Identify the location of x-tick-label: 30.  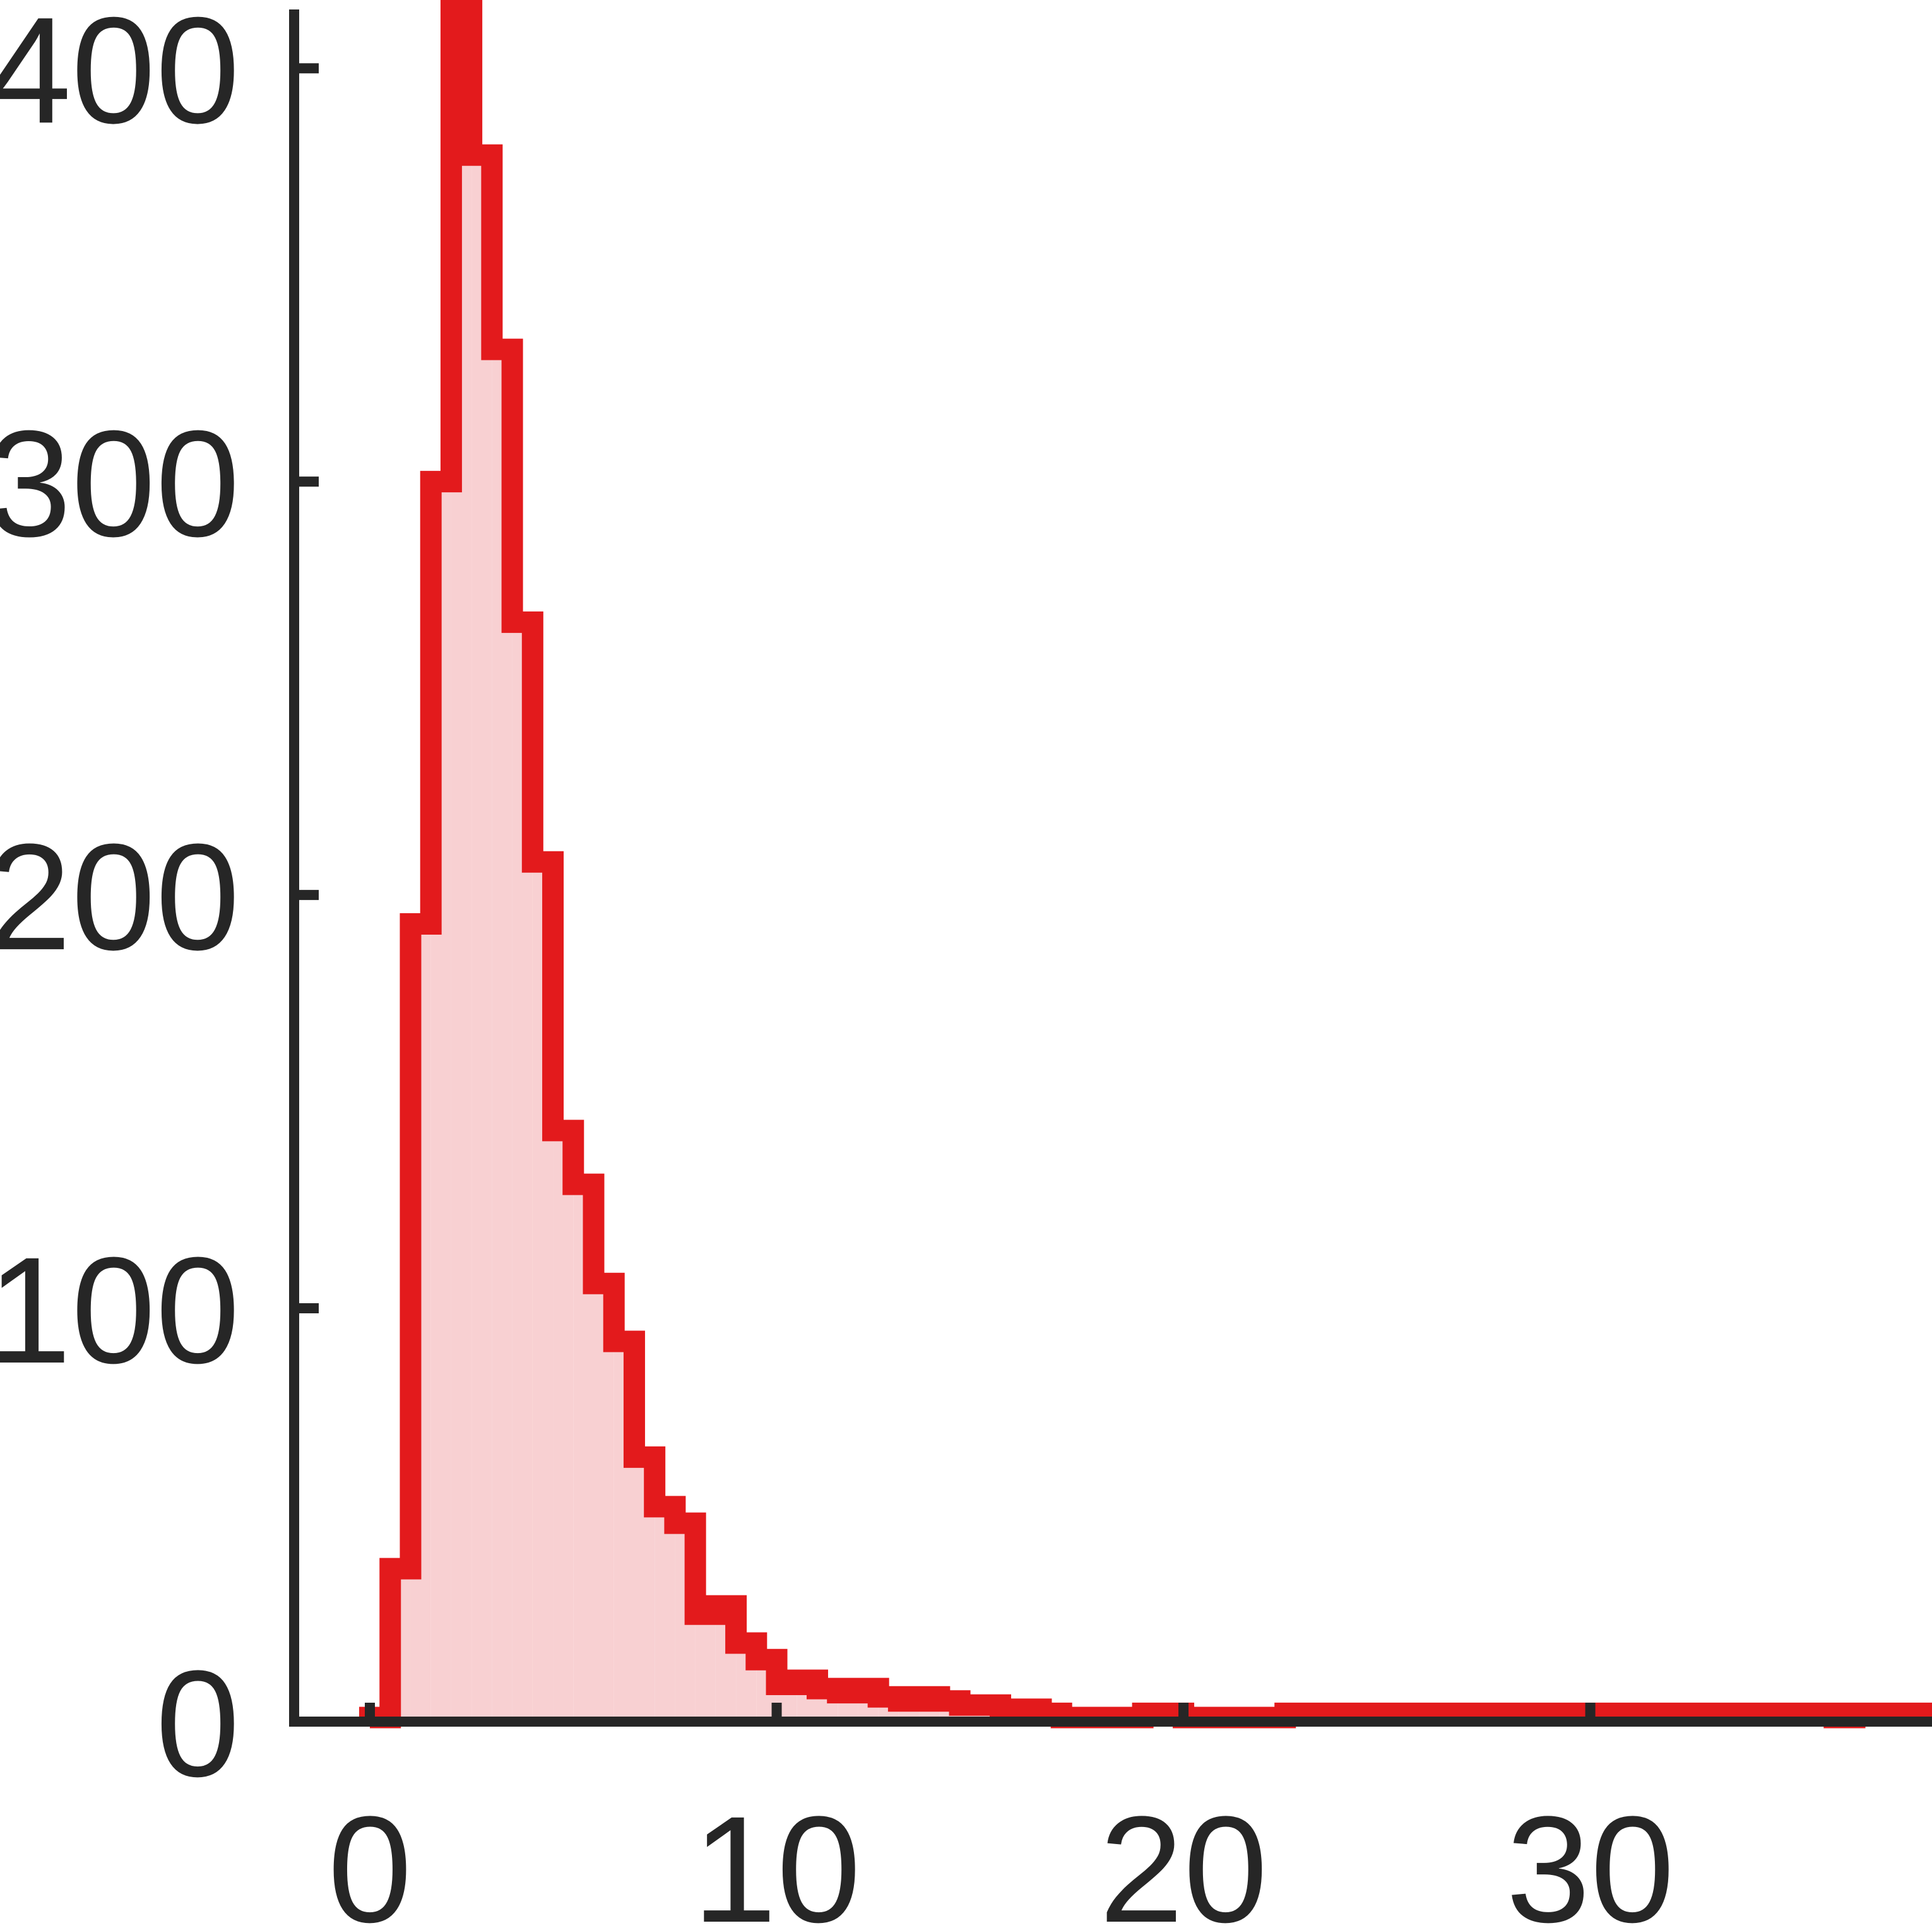
(1590, 1856).